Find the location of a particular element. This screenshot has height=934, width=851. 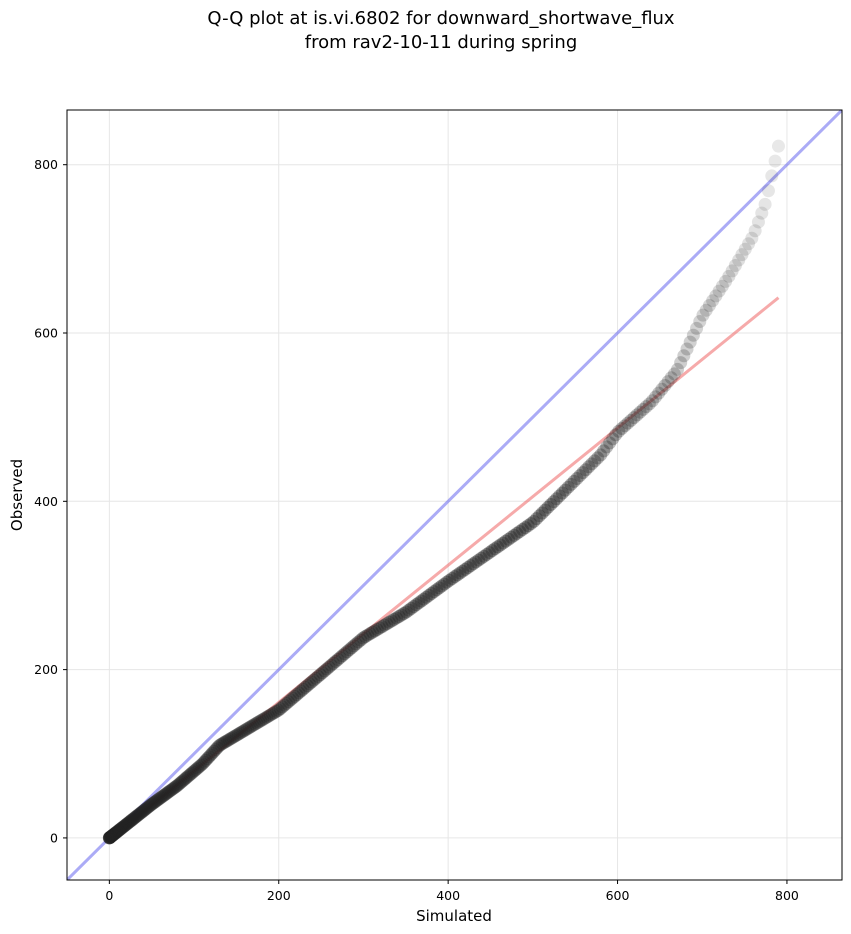

x-tick-label: 600 is located at coordinates (618, 895).